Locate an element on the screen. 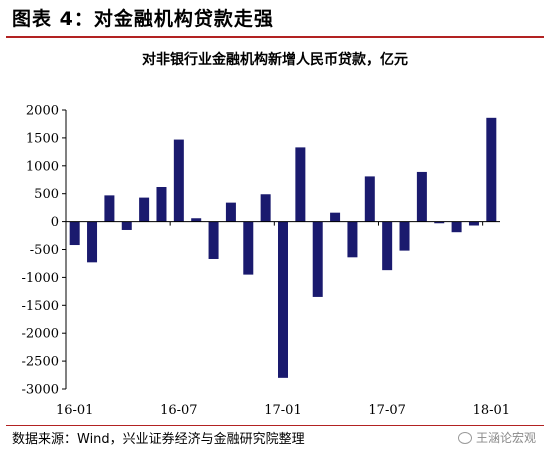 This screenshot has width=550, height=449. watermark: 王涵论宏观 is located at coordinates (496, 437).